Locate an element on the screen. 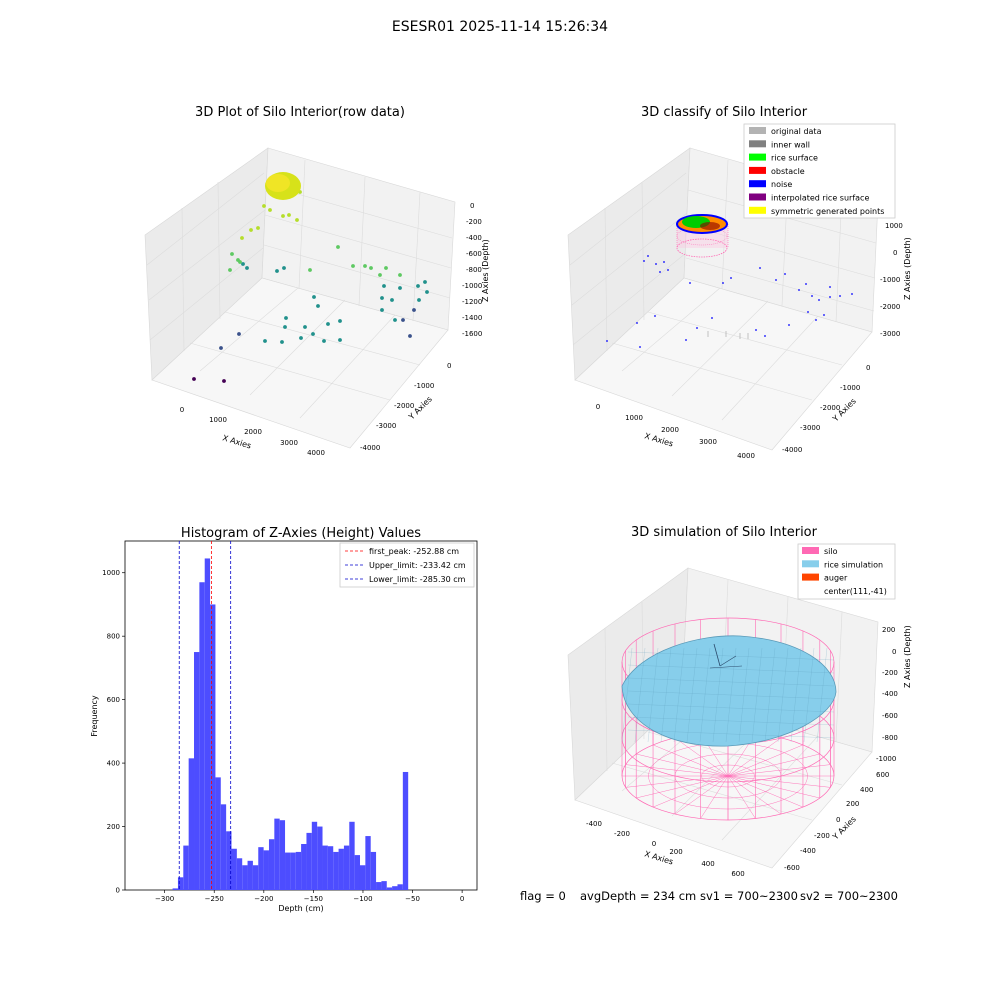  panel4-legend-label: auger is located at coordinates (836, 578).